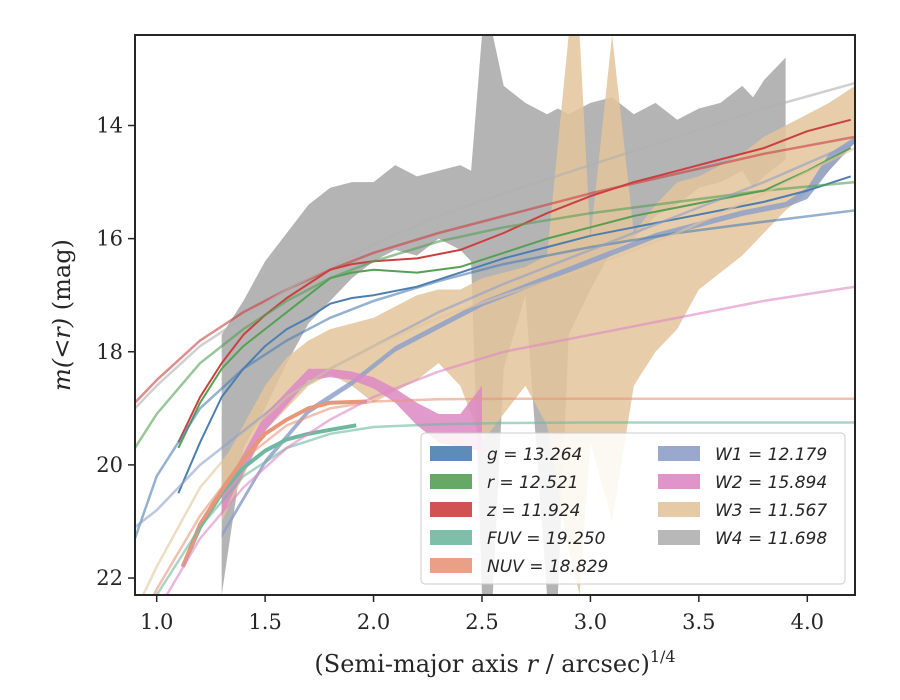 This screenshot has height=700, width=900. I want to click on y-axis-label: m(<r) (mag), so click(62, 315).